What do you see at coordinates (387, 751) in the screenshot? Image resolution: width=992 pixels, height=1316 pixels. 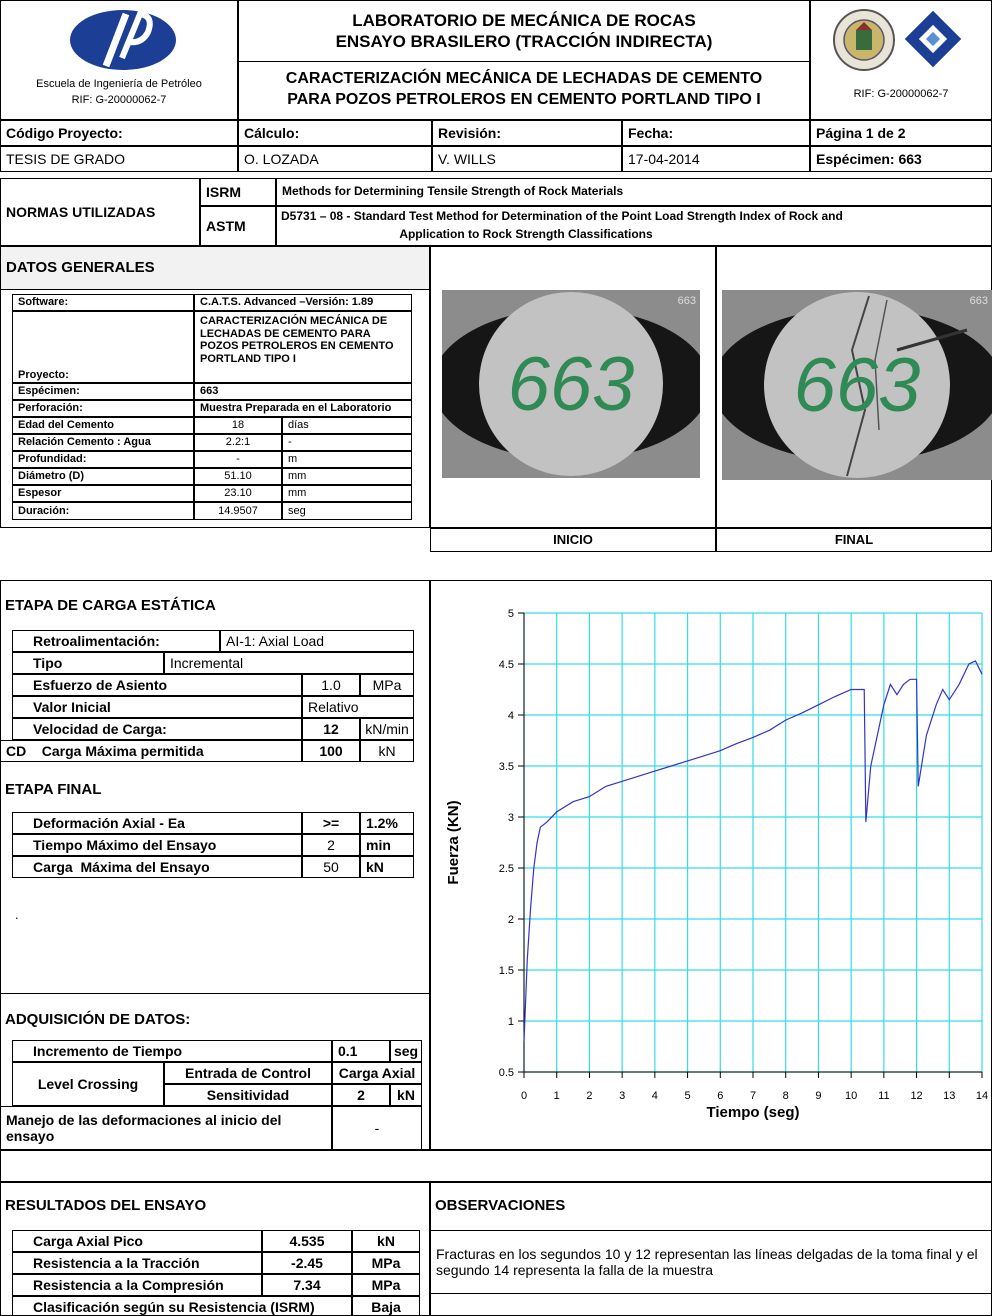 I see `param-value: kN` at bounding box center [387, 751].